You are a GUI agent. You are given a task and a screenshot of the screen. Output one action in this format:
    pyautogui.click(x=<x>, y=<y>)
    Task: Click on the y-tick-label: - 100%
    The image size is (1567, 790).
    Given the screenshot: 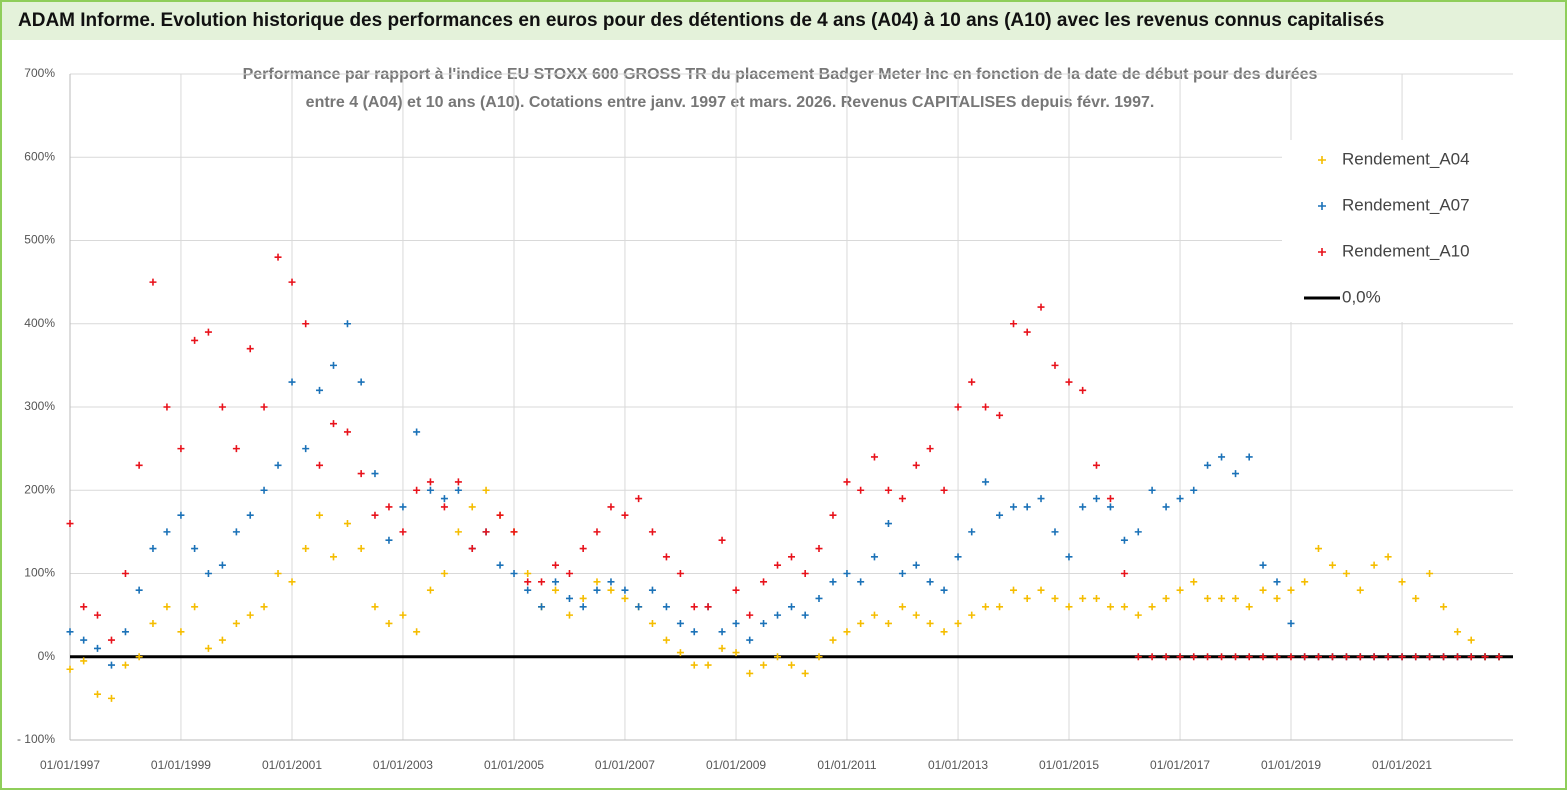 What is the action you would take?
    pyautogui.click(x=36, y=739)
    